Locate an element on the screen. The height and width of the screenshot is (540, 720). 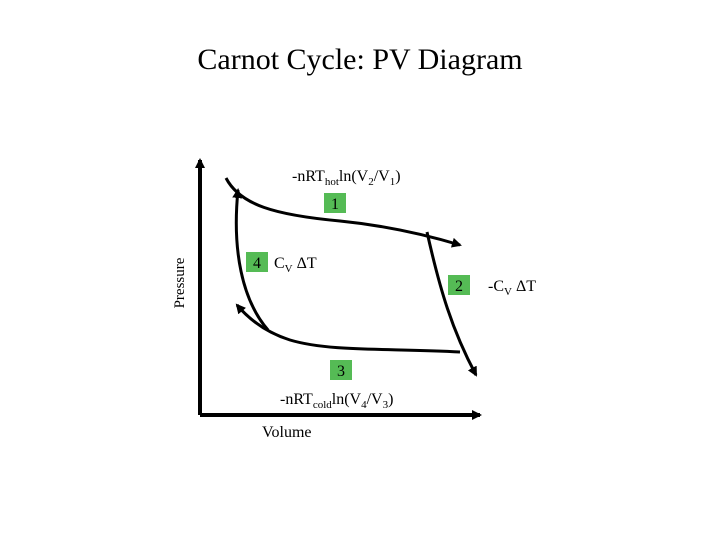
svg-text: 1 is located at coordinates (335, 204).